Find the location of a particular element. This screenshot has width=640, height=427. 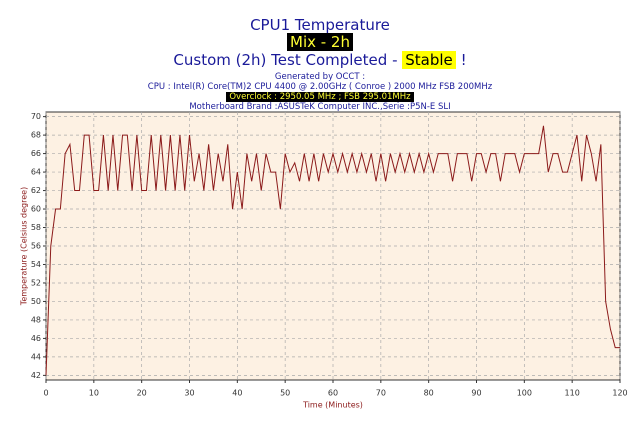

status: Stable is located at coordinates (429, 60).